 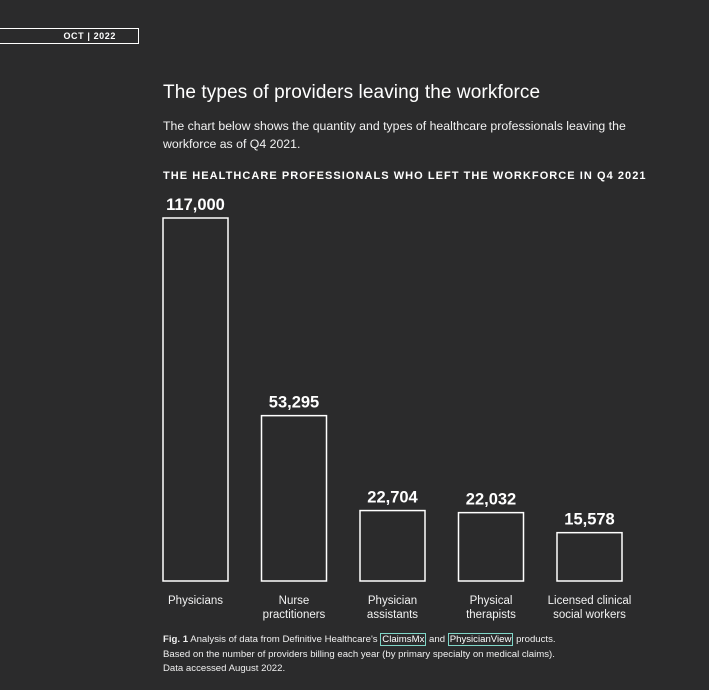 What do you see at coordinates (294, 403) in the screenshot?
I see `bar-value-label-1: 53,295` at bounding box center [294, 403].